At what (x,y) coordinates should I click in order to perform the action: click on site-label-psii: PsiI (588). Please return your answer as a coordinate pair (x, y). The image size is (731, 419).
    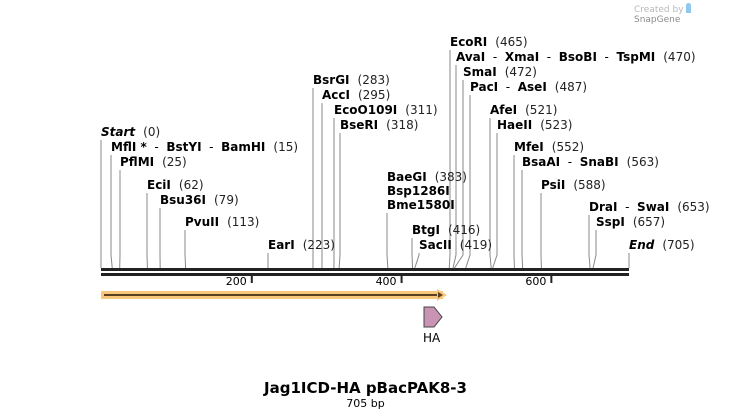
    Looking at the image, I should click on (573, 185).